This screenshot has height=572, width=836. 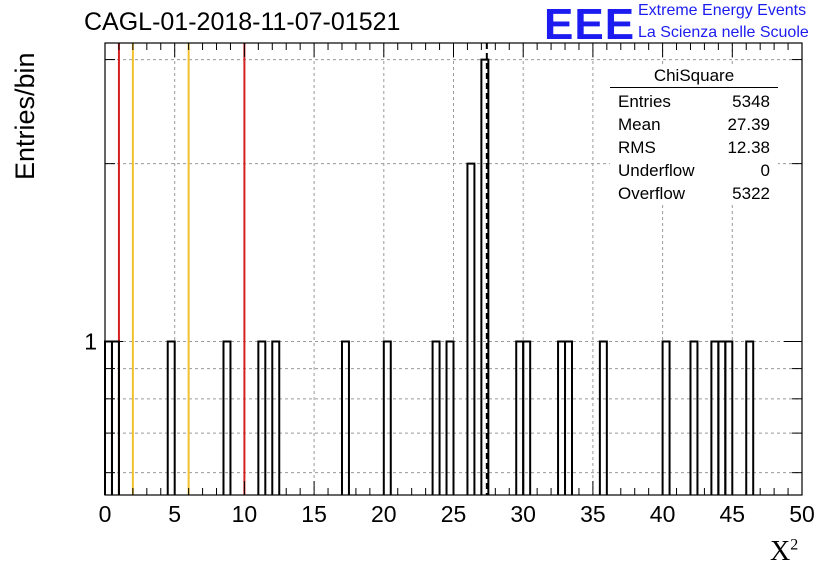 I want to click on brand-line-2: La Scienza nelle Scuole, so click(x=723, y=32).